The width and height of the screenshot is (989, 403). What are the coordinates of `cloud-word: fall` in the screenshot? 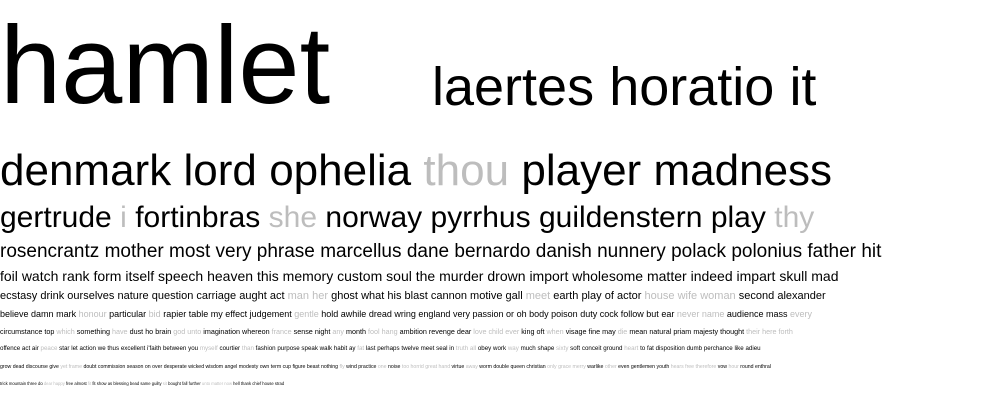 It's located at (185, 383).